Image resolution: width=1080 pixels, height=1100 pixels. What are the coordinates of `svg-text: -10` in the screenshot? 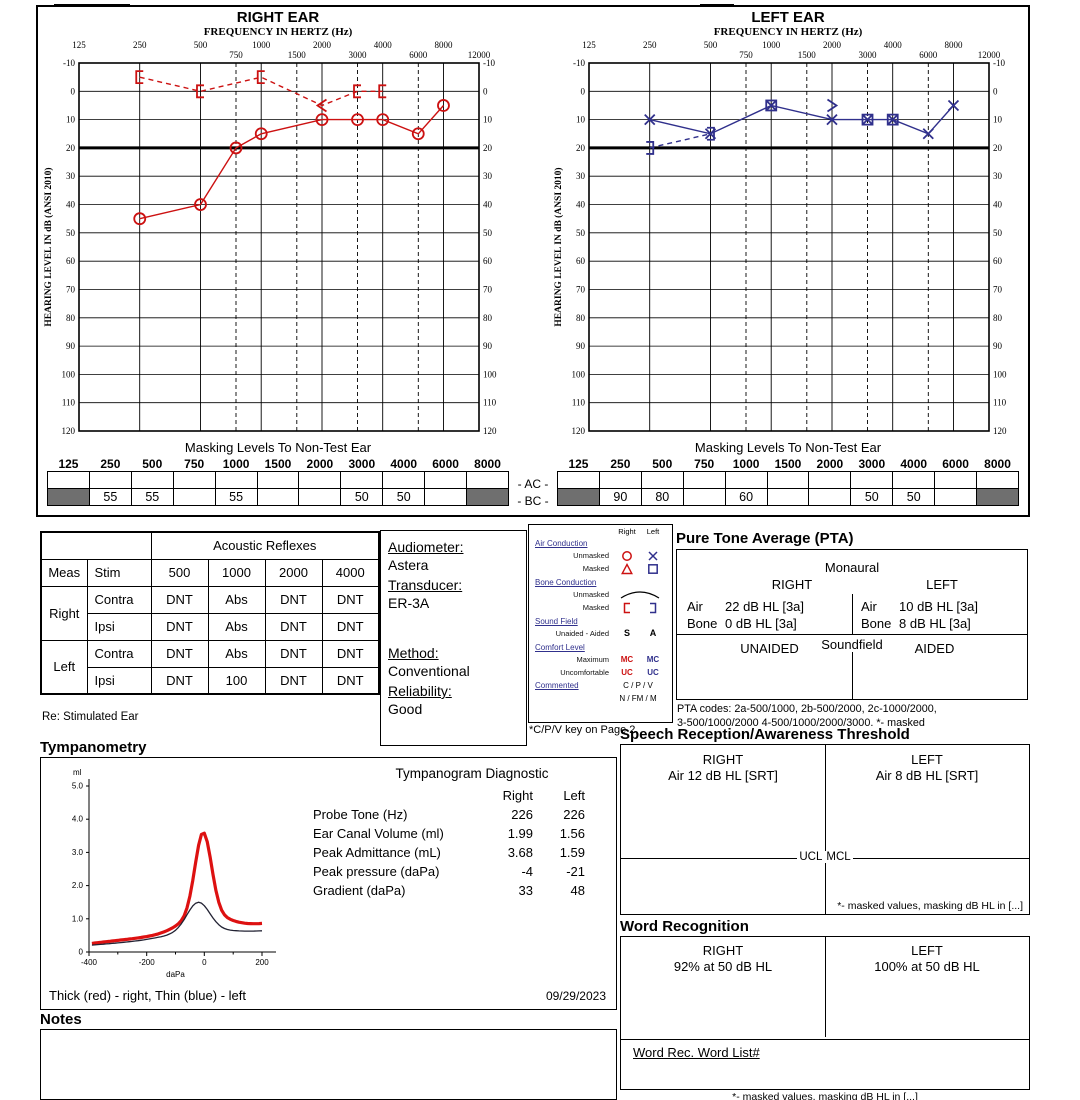 It's located at (489, 63).